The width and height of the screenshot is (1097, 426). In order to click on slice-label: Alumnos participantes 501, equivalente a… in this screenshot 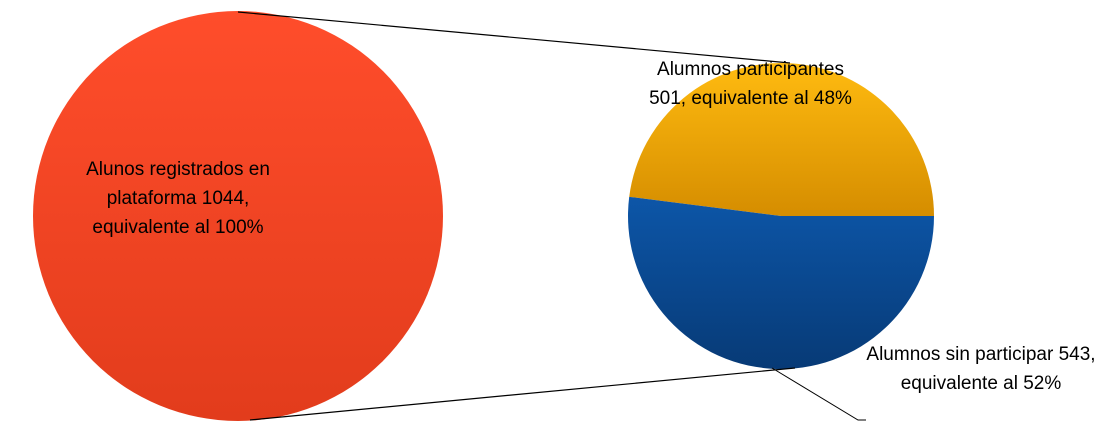, I will do `click(750, 84)`.